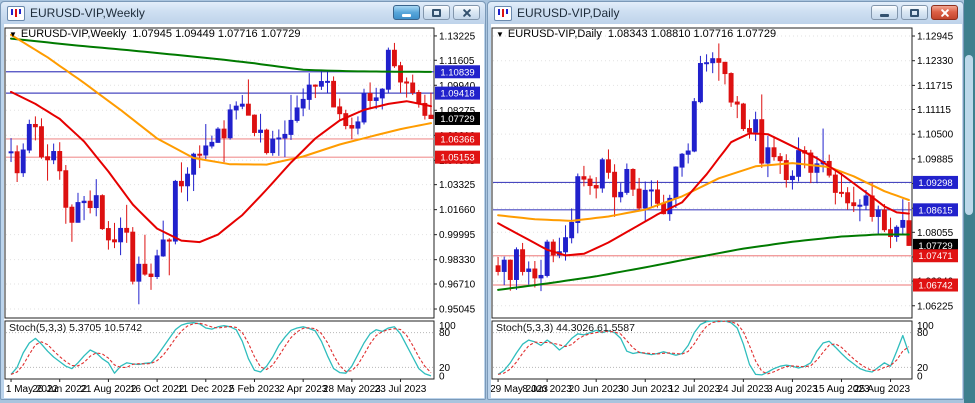 The width and height of the screenshot is (975, 403). What do you see at coordinates (725, 13) in the screenshot?
I see `titlebar-daily: EURUSD-VIP,Daily` at bounding box center [725, 13].